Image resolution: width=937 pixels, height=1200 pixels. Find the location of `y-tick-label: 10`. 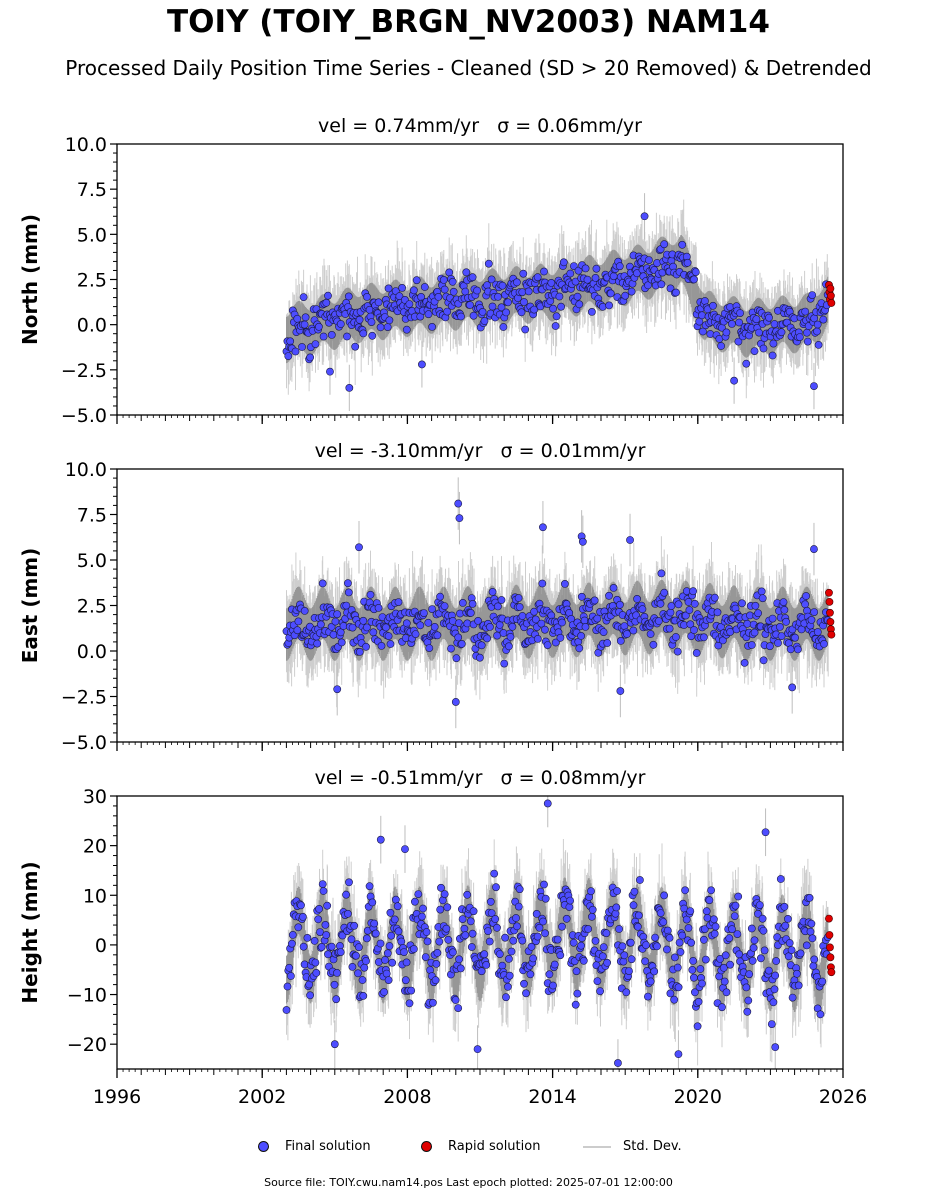

y-tick-label: 10 is located at coordinates (95, 896).